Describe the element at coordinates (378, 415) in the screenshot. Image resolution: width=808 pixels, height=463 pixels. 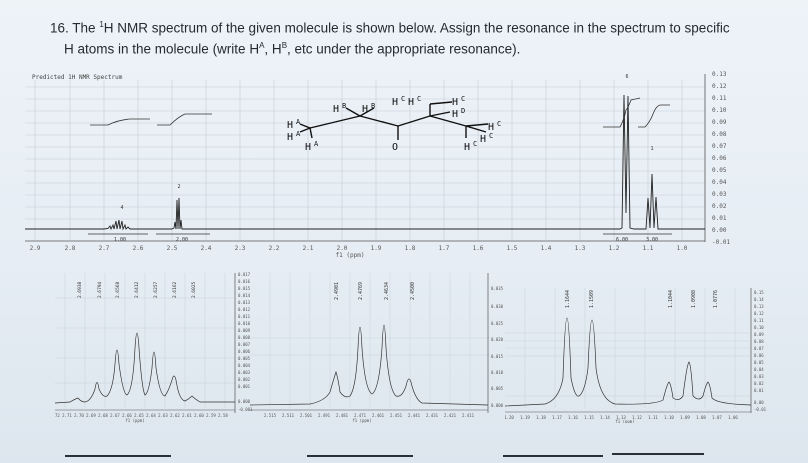
I see `svg-text: 2.461` at that location.